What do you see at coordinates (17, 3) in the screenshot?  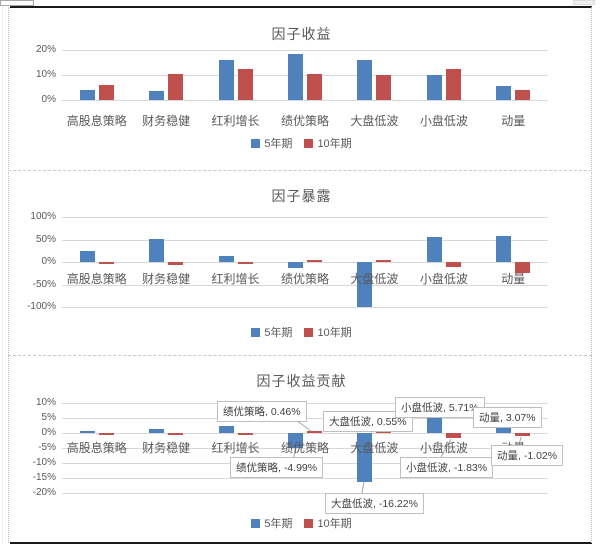 I see `page-corner-tab` at bounding box center [17, 3].